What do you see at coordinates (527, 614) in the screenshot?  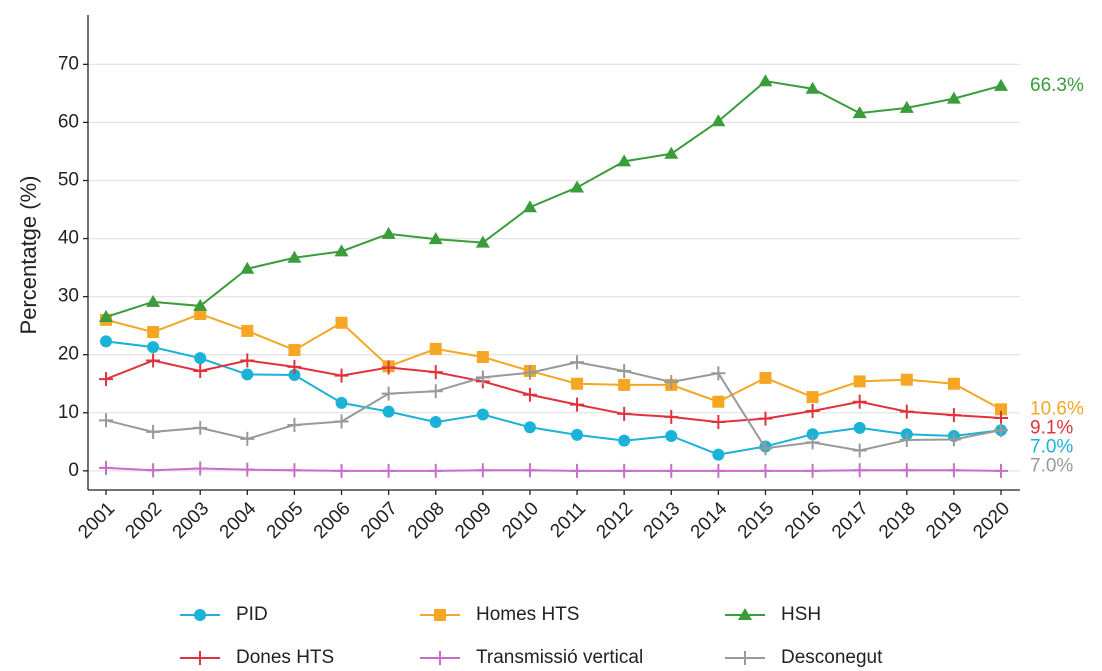 I see `legend-label: Homes HTS` at bounding box center [527, 614].